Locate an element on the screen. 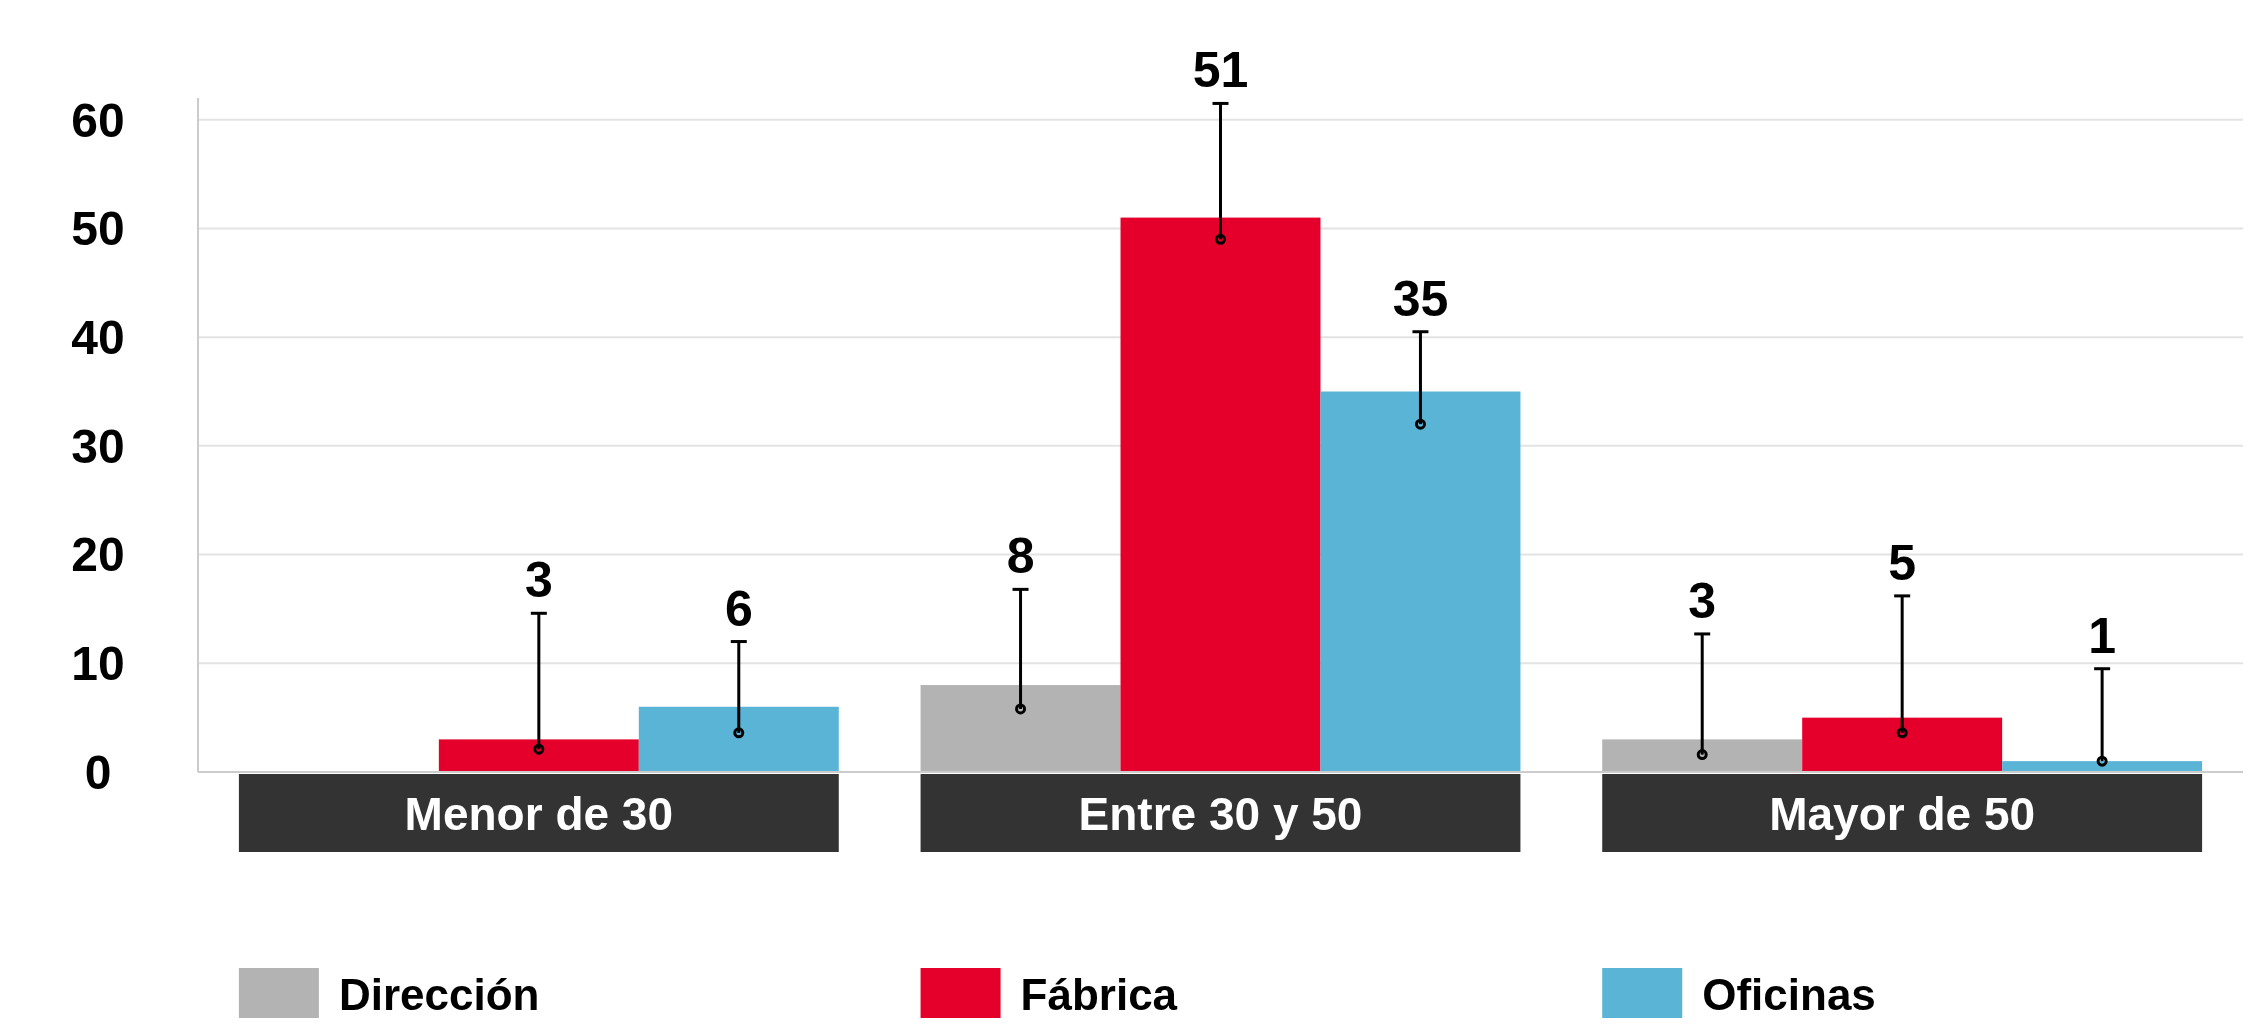 The image size is (2260, 1030). y-tick-label: 20 is located at coordinates (98, 555).